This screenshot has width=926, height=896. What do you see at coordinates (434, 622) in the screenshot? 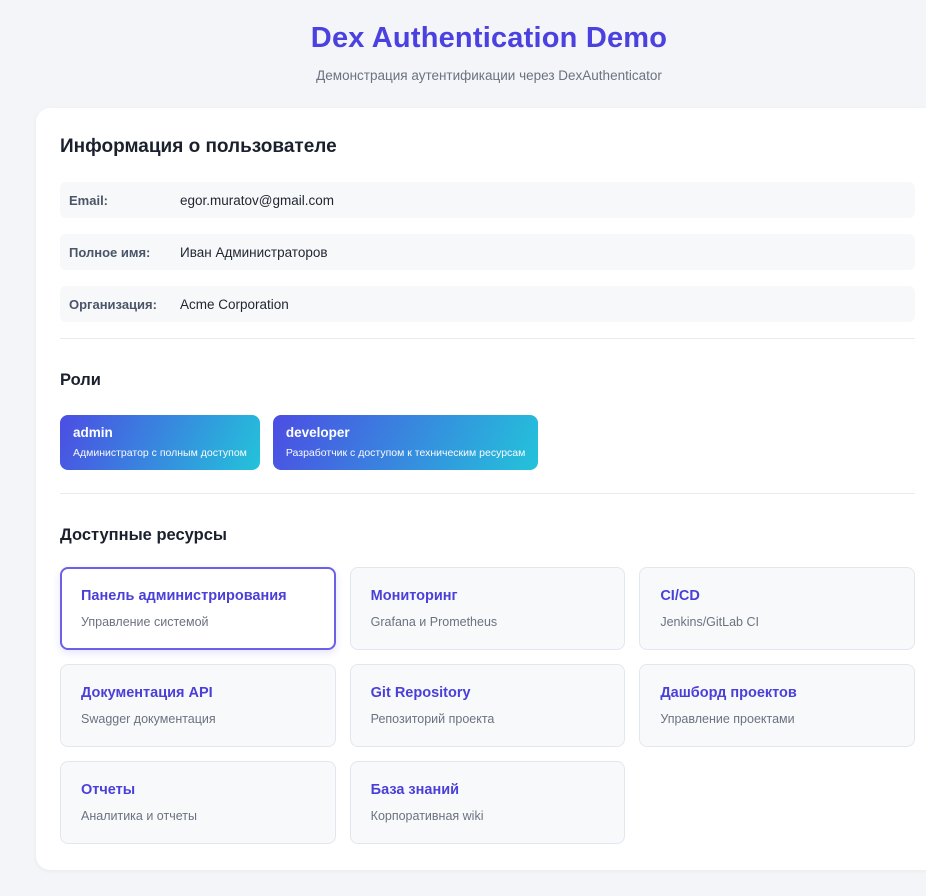
I see `resource-description: Grafana и Prometheus` at bounding box center [434, 622].